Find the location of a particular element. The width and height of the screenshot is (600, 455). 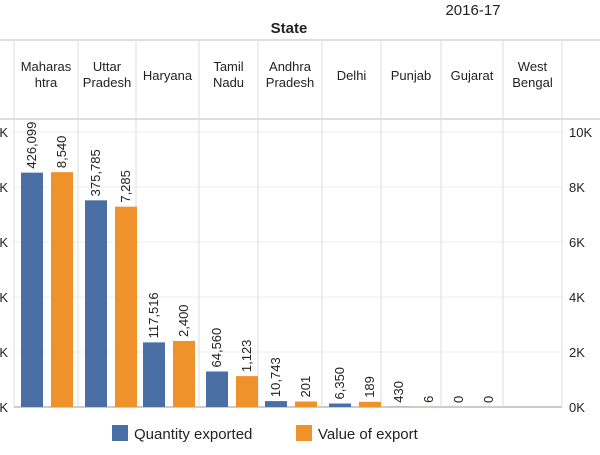

data-label: 1,123 is located at coordinates (246, 356).